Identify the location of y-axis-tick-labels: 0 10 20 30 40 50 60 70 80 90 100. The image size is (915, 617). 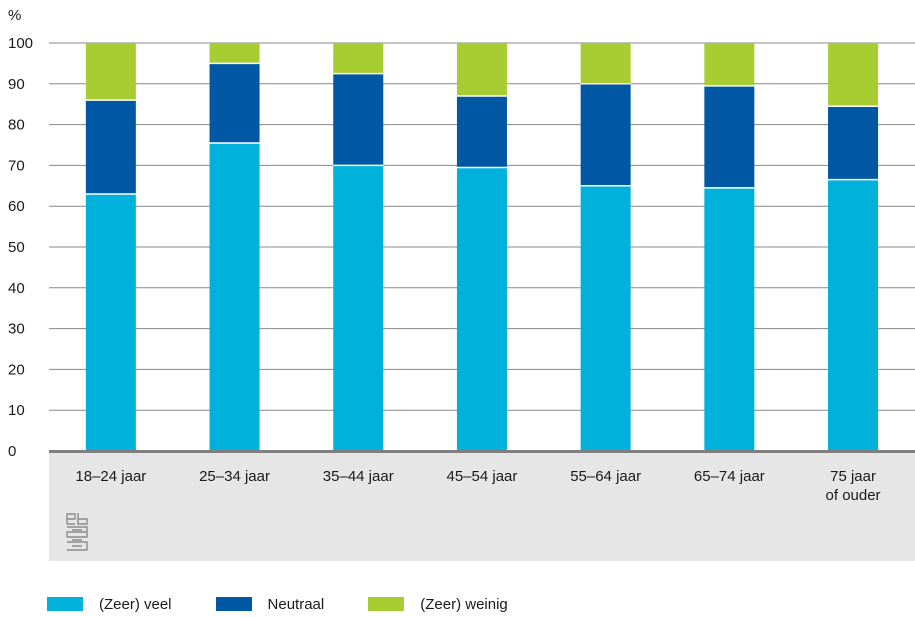
(20, 247).